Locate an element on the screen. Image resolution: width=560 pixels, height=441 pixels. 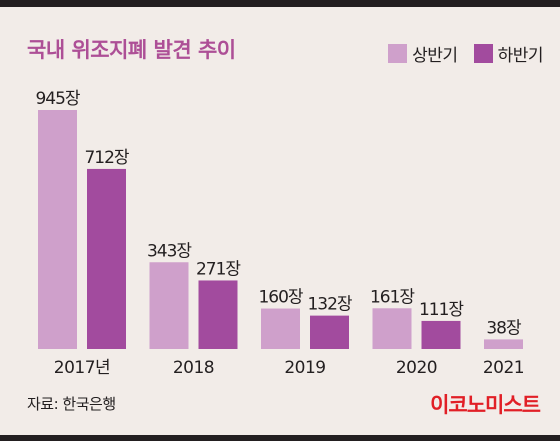
data-label-second-half-3: 111장 is located at coordinates (441, 310).